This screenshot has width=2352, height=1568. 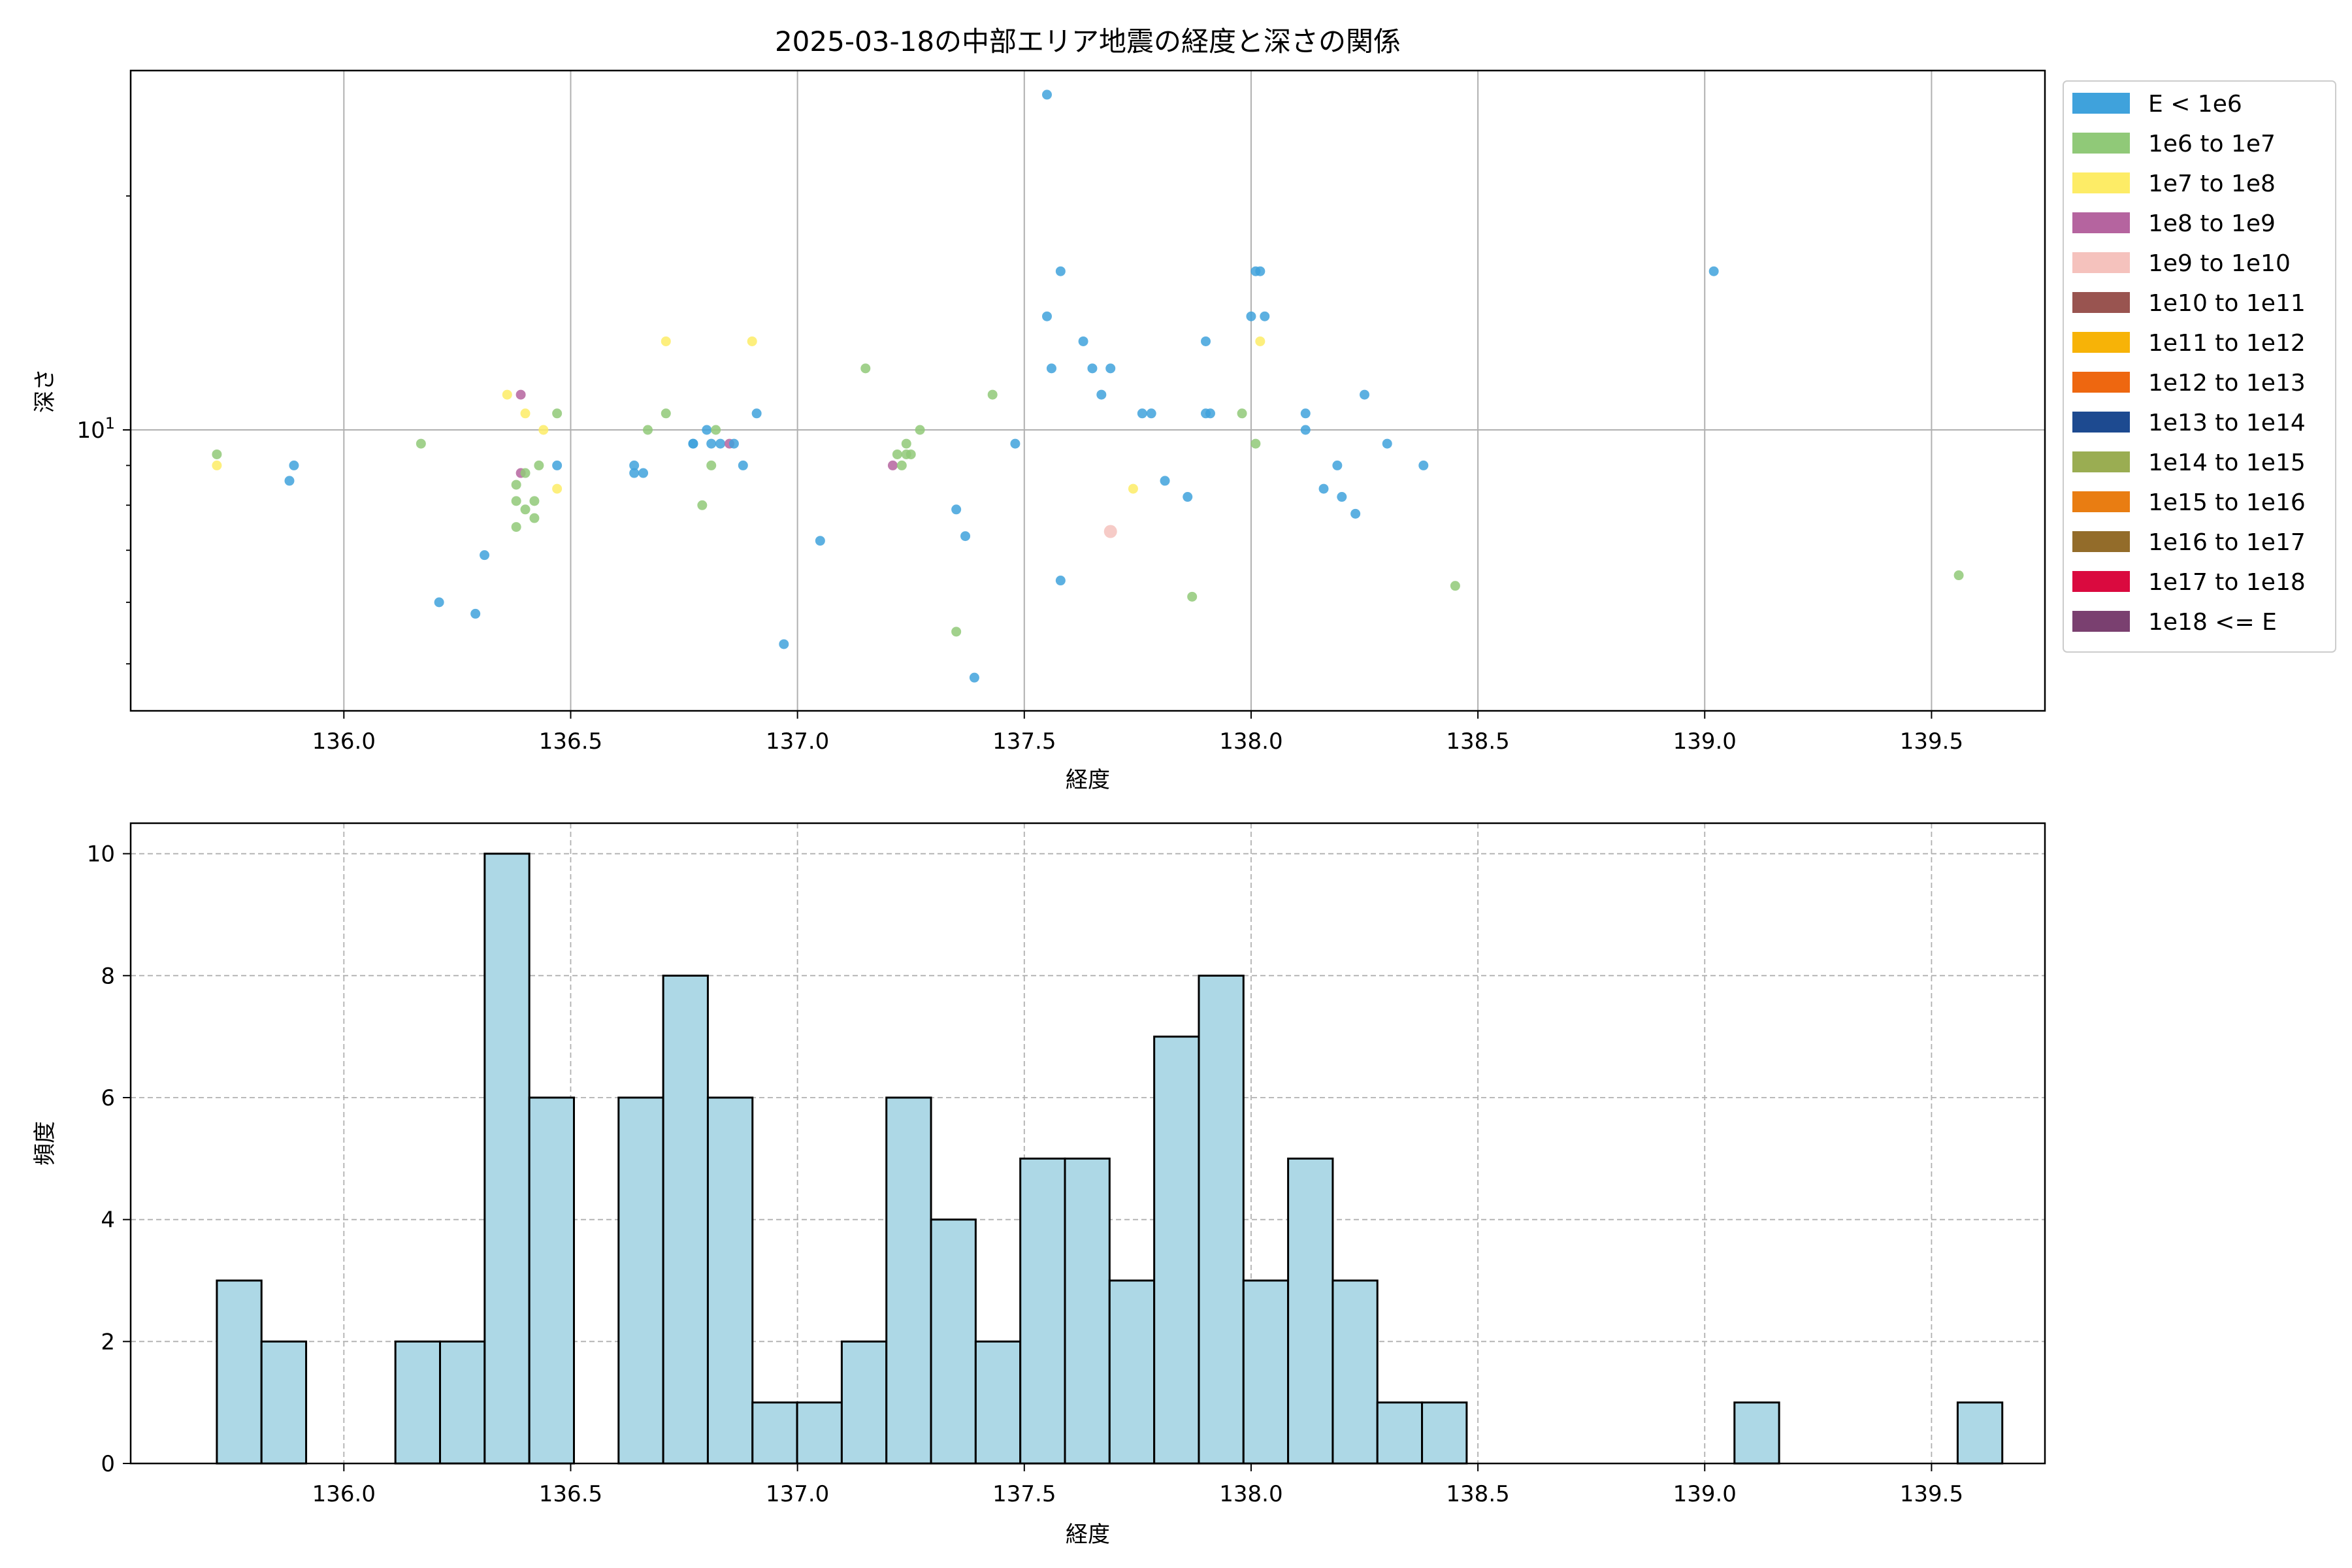 What do you see at coordinates (1705, 1494) in the screenshot?
I see `histogram-x-tick-label: 139.0` at bounding box center [1705, 1494].